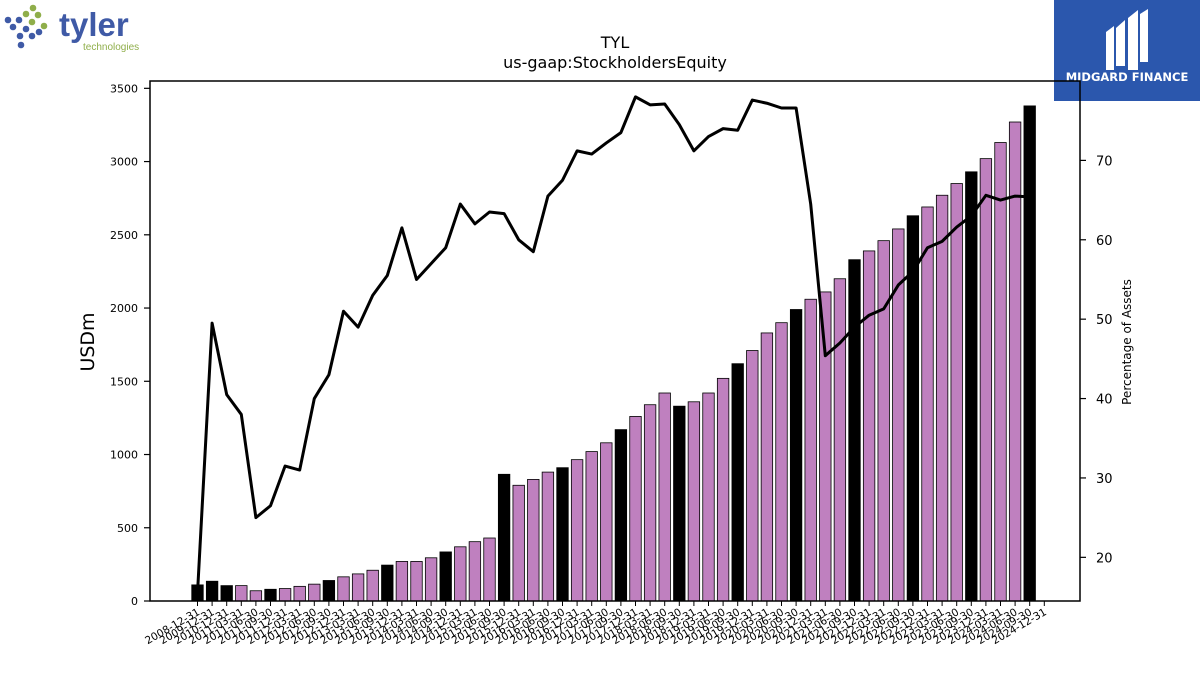 The width and height of the screenshot is (1200, 675). Describe the element at coordinates (111, 47) in the screenshot. I see `tyler-logo-subtext: technologies` at that location.